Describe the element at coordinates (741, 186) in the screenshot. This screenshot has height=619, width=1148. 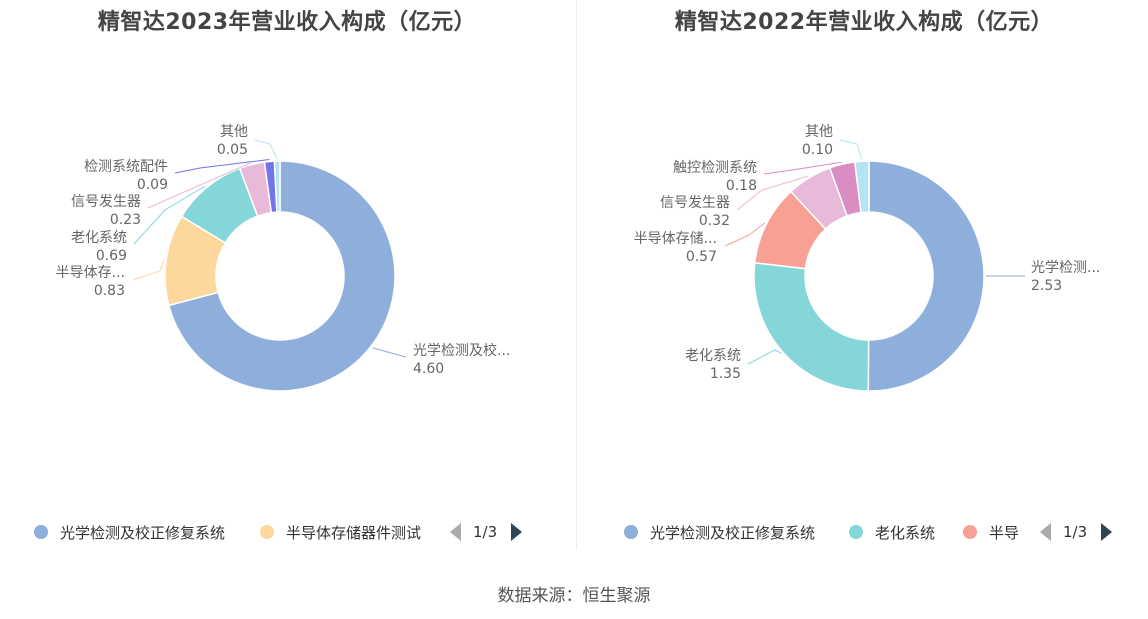
I see `slice-value-label: 0.18` at that location.